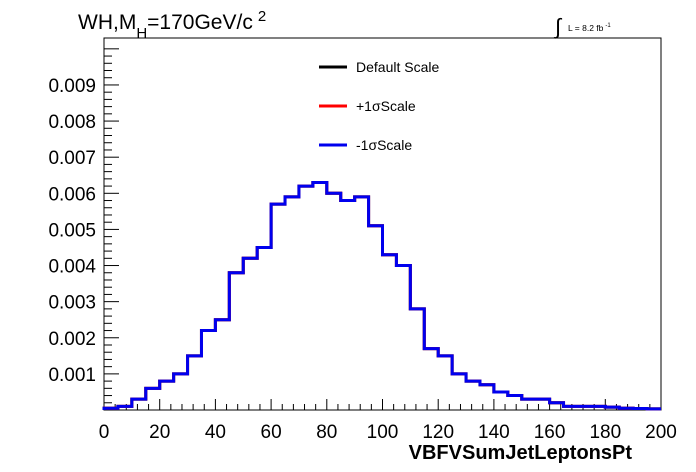  Describe the element at coordinates (521, 453) in the screenshot. I see `x-axis-title: VBFVSumJetLeptonsPt` at that location.